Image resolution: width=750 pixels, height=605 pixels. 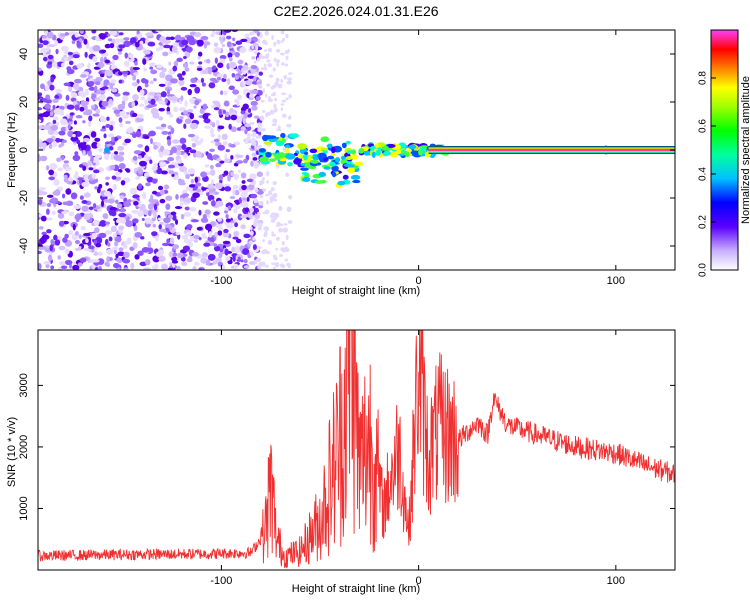 I want to click on y-tick-label: 40, so click(x=24, y=54).